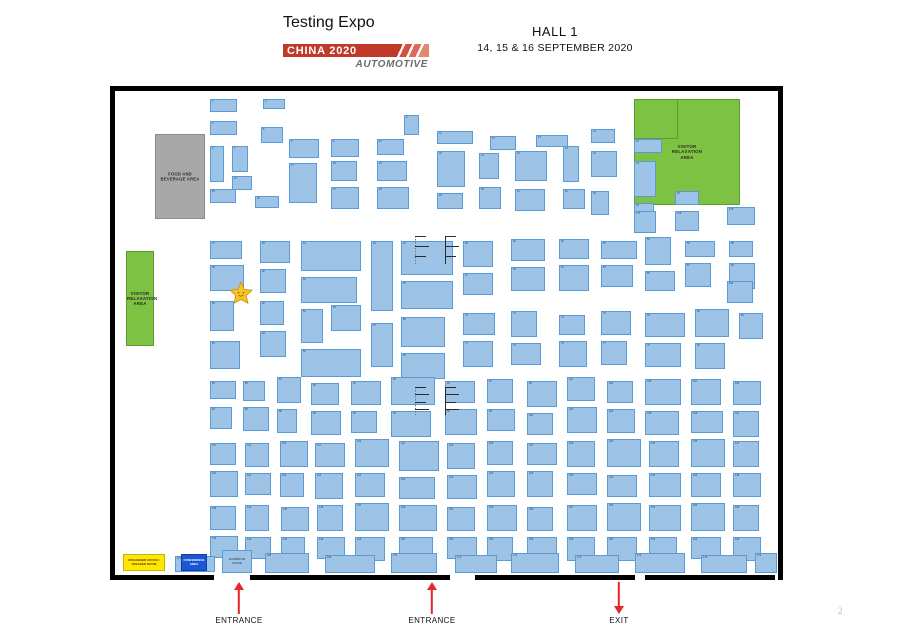 The image size is (900, 636). I want to click on exhibitor-stand: 85, so click(254, 391).